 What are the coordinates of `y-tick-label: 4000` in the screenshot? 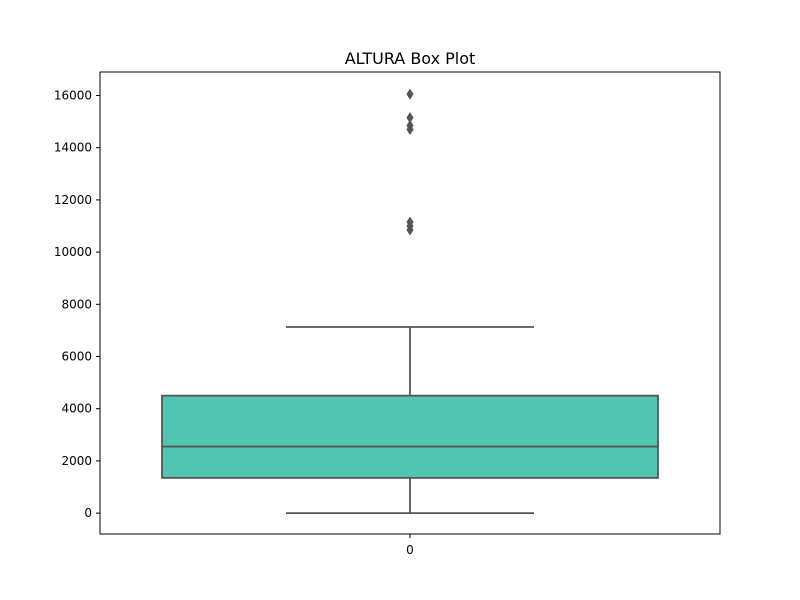 It's located at (76, 409).